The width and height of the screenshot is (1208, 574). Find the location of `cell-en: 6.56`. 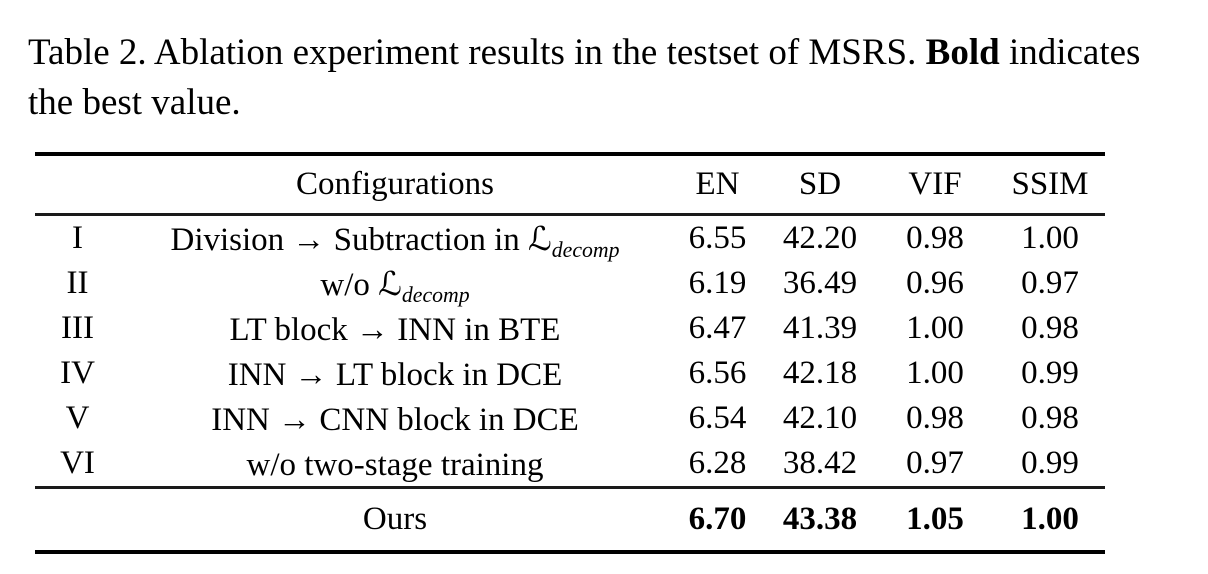

cell-en: 6.56 is located at coordinates (717, 373).